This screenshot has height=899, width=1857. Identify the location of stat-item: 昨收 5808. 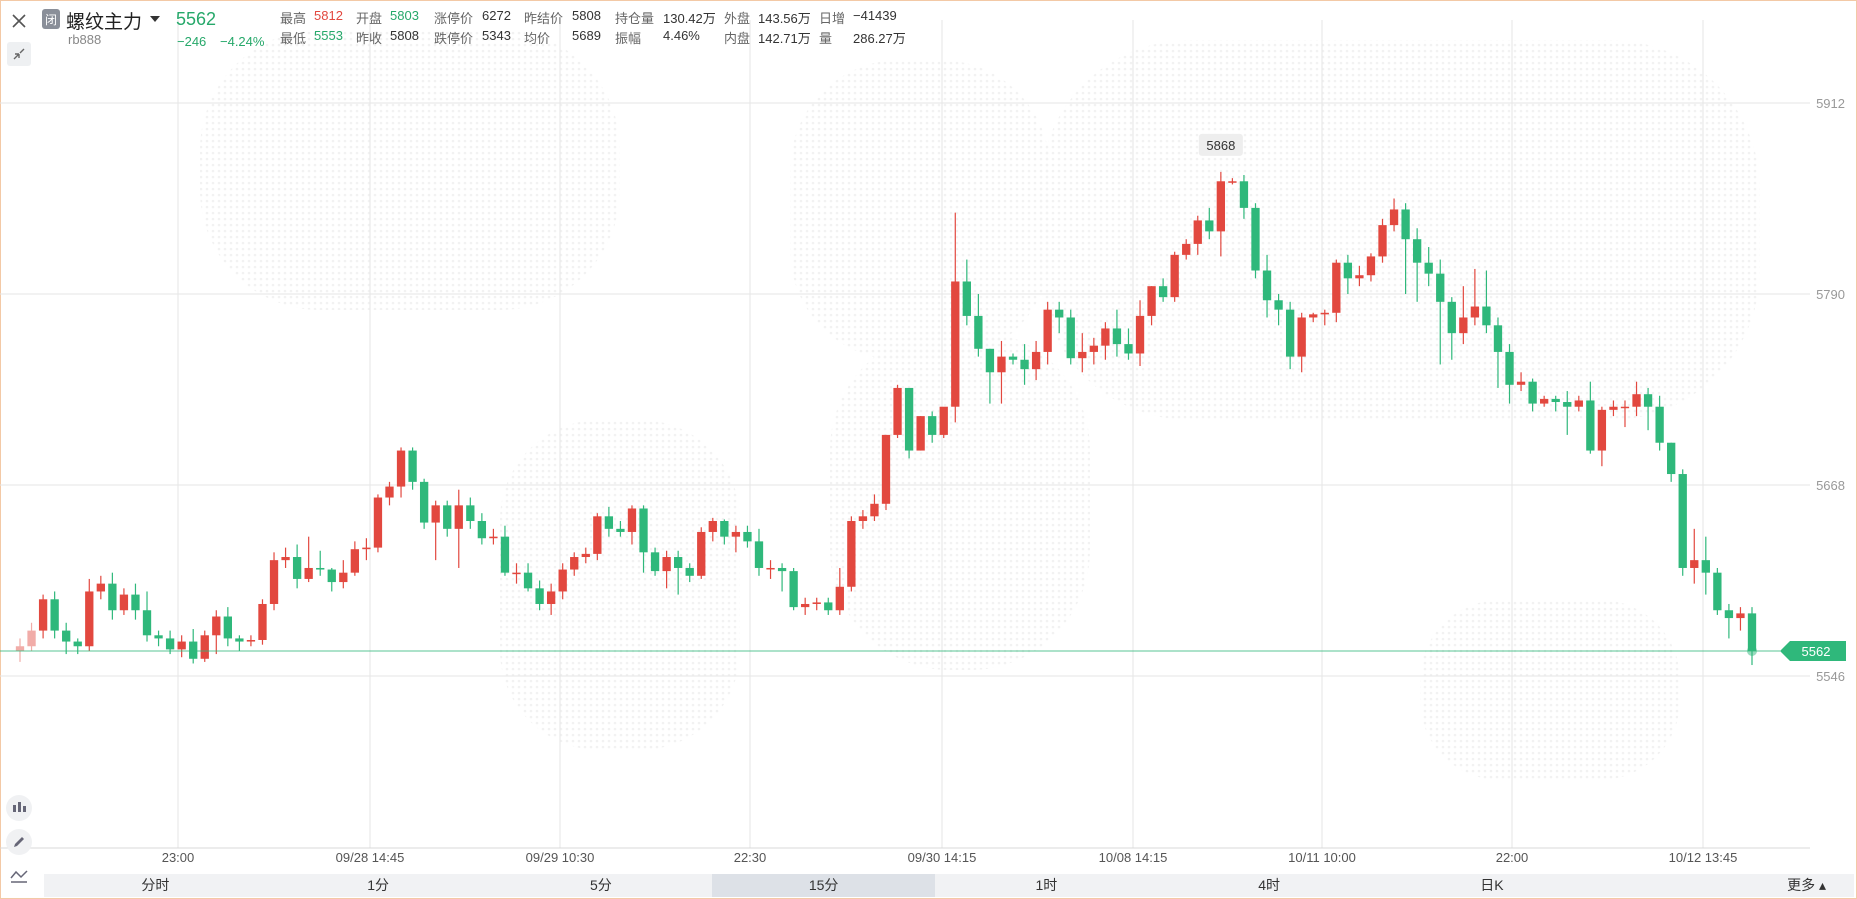
(387, 37).